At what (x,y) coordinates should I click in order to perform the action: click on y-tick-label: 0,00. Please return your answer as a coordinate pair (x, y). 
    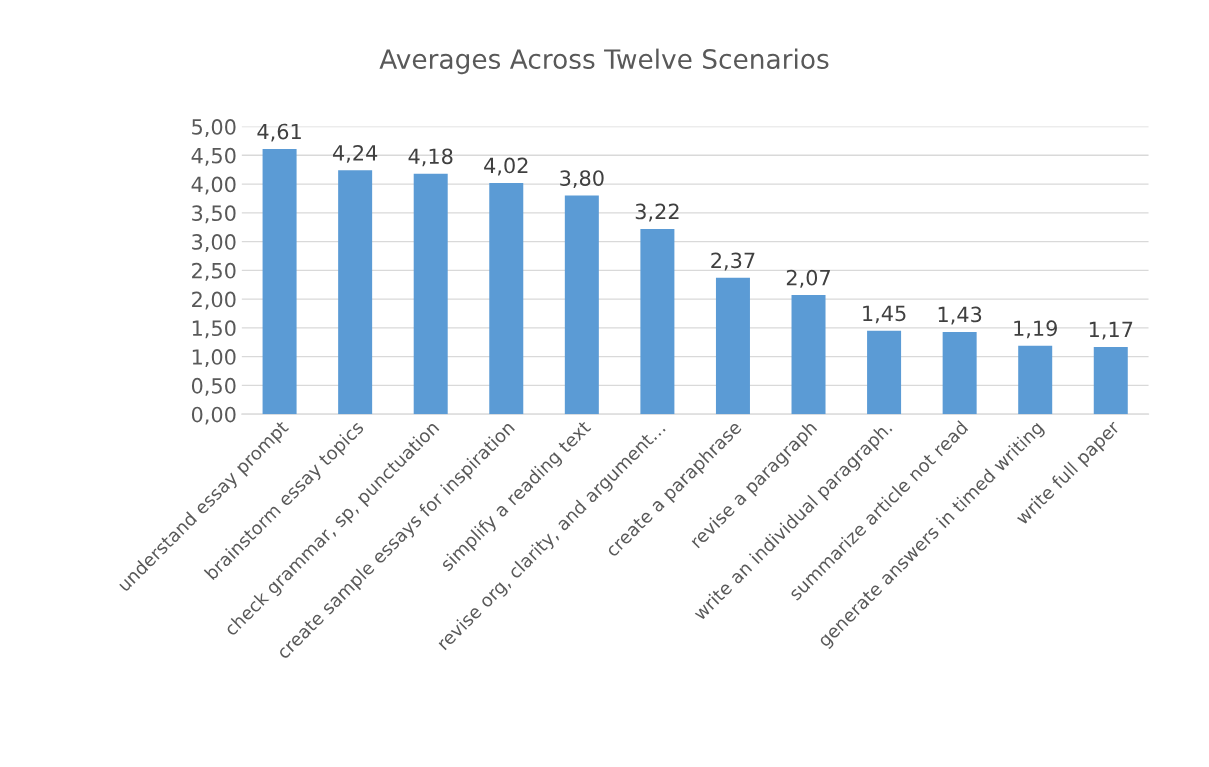
    Looking at the image, I should click on (213, 415).